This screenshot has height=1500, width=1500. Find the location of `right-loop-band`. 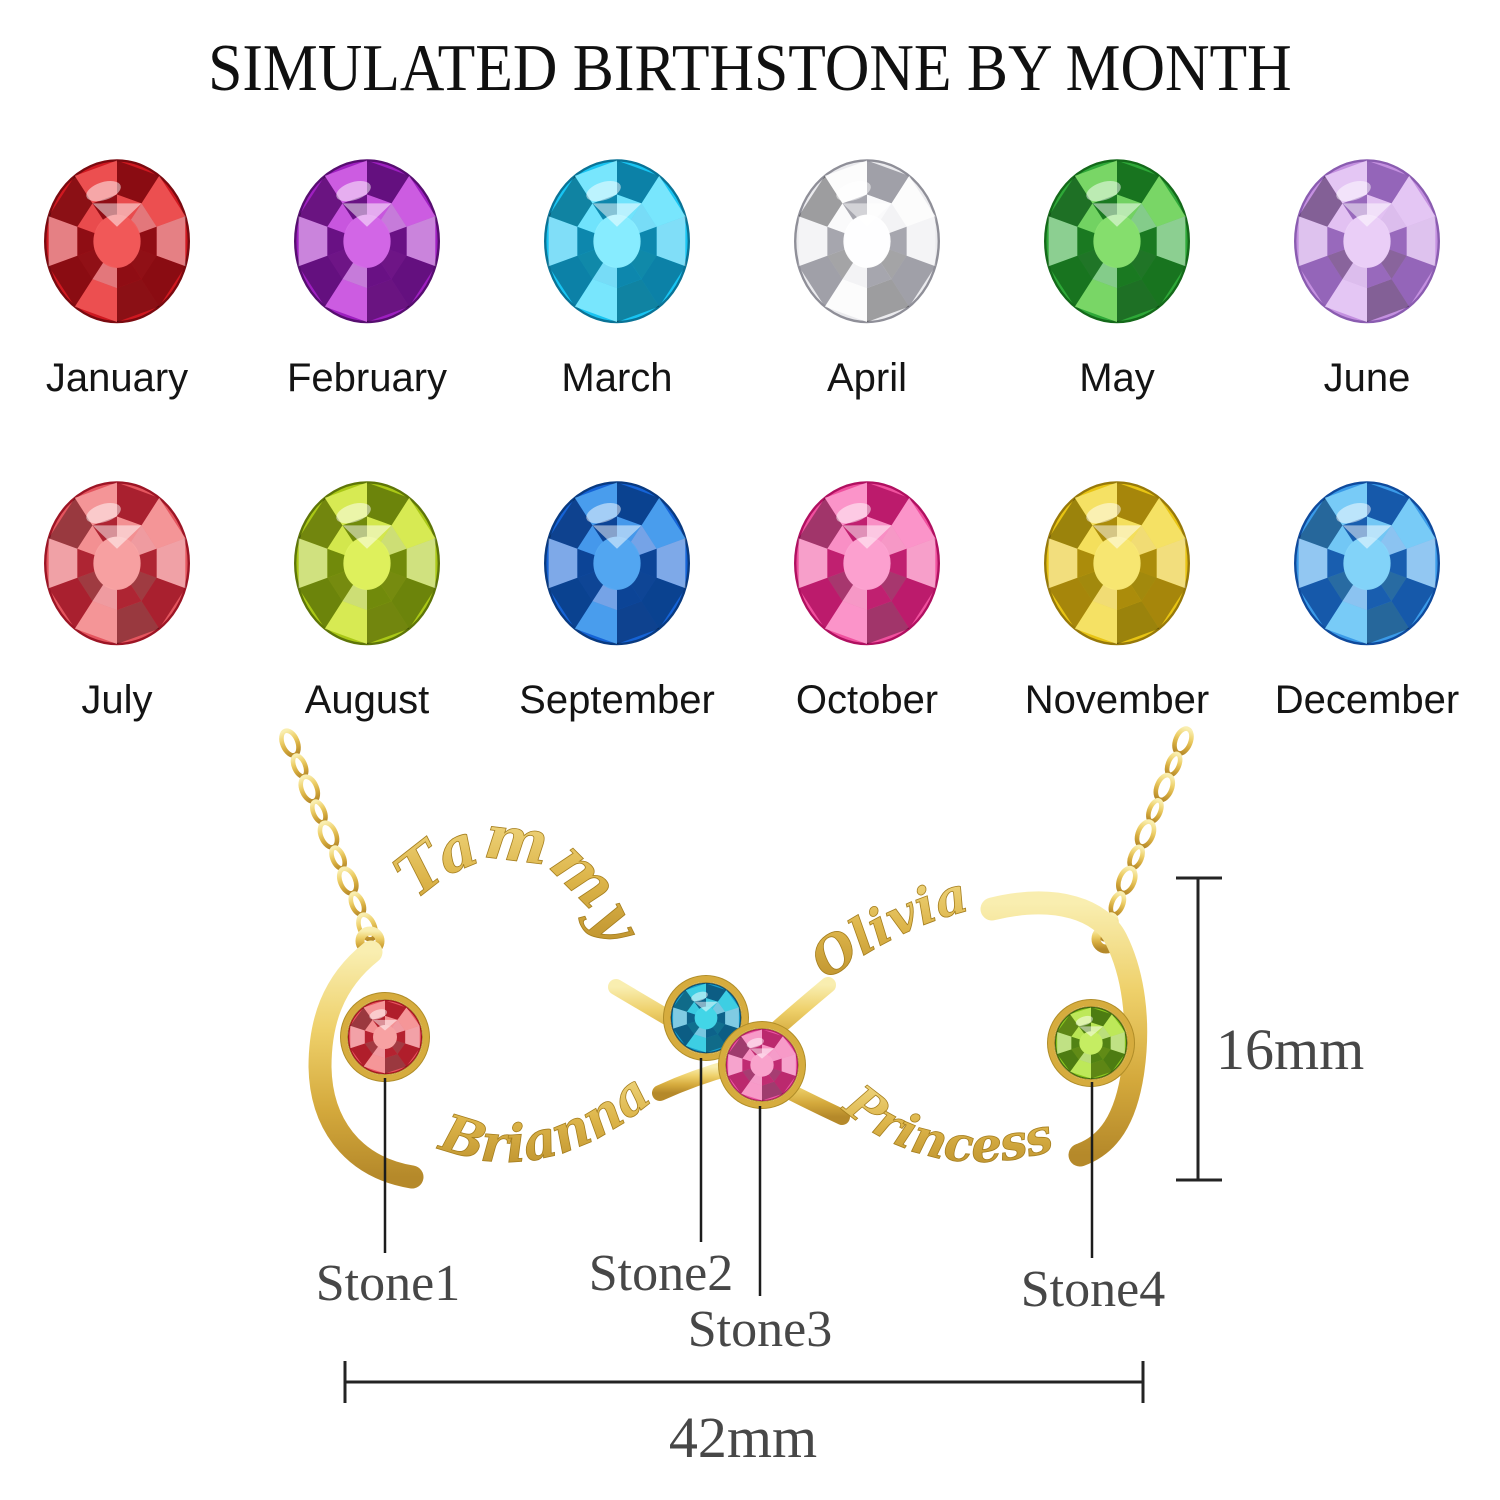

right-loop-band is located at coordinates (1064, 1029).